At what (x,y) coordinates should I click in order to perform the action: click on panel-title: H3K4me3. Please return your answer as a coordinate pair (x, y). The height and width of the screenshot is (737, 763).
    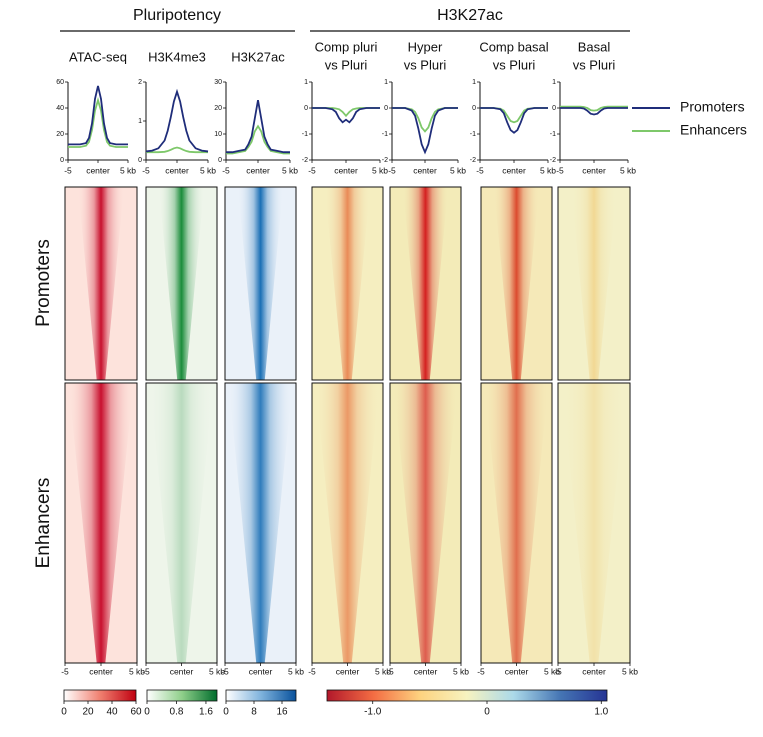
    Looking at the image, I should click on (177, 56).